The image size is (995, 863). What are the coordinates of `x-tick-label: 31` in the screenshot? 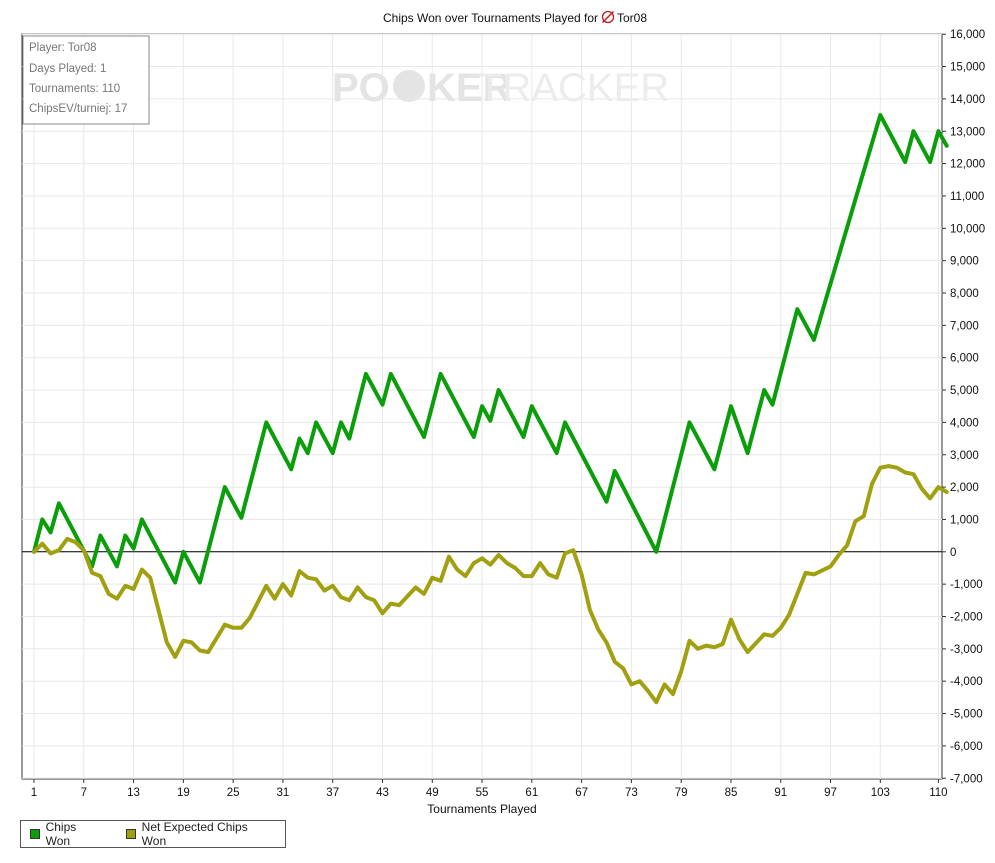 It's located at (283, 793).